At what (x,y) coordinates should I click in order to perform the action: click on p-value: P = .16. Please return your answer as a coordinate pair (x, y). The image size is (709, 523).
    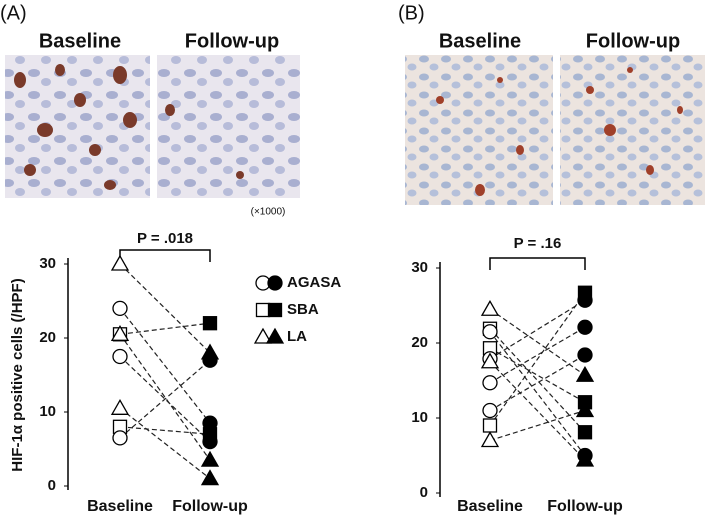
    Looking at the image, I should click on (538, 243).